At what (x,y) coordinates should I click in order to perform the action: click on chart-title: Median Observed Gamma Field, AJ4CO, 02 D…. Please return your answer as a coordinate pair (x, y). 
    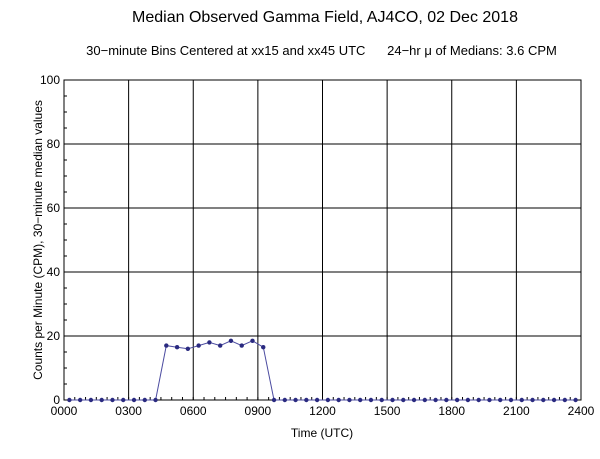
    Looking at the image, I should click on (325, 17).